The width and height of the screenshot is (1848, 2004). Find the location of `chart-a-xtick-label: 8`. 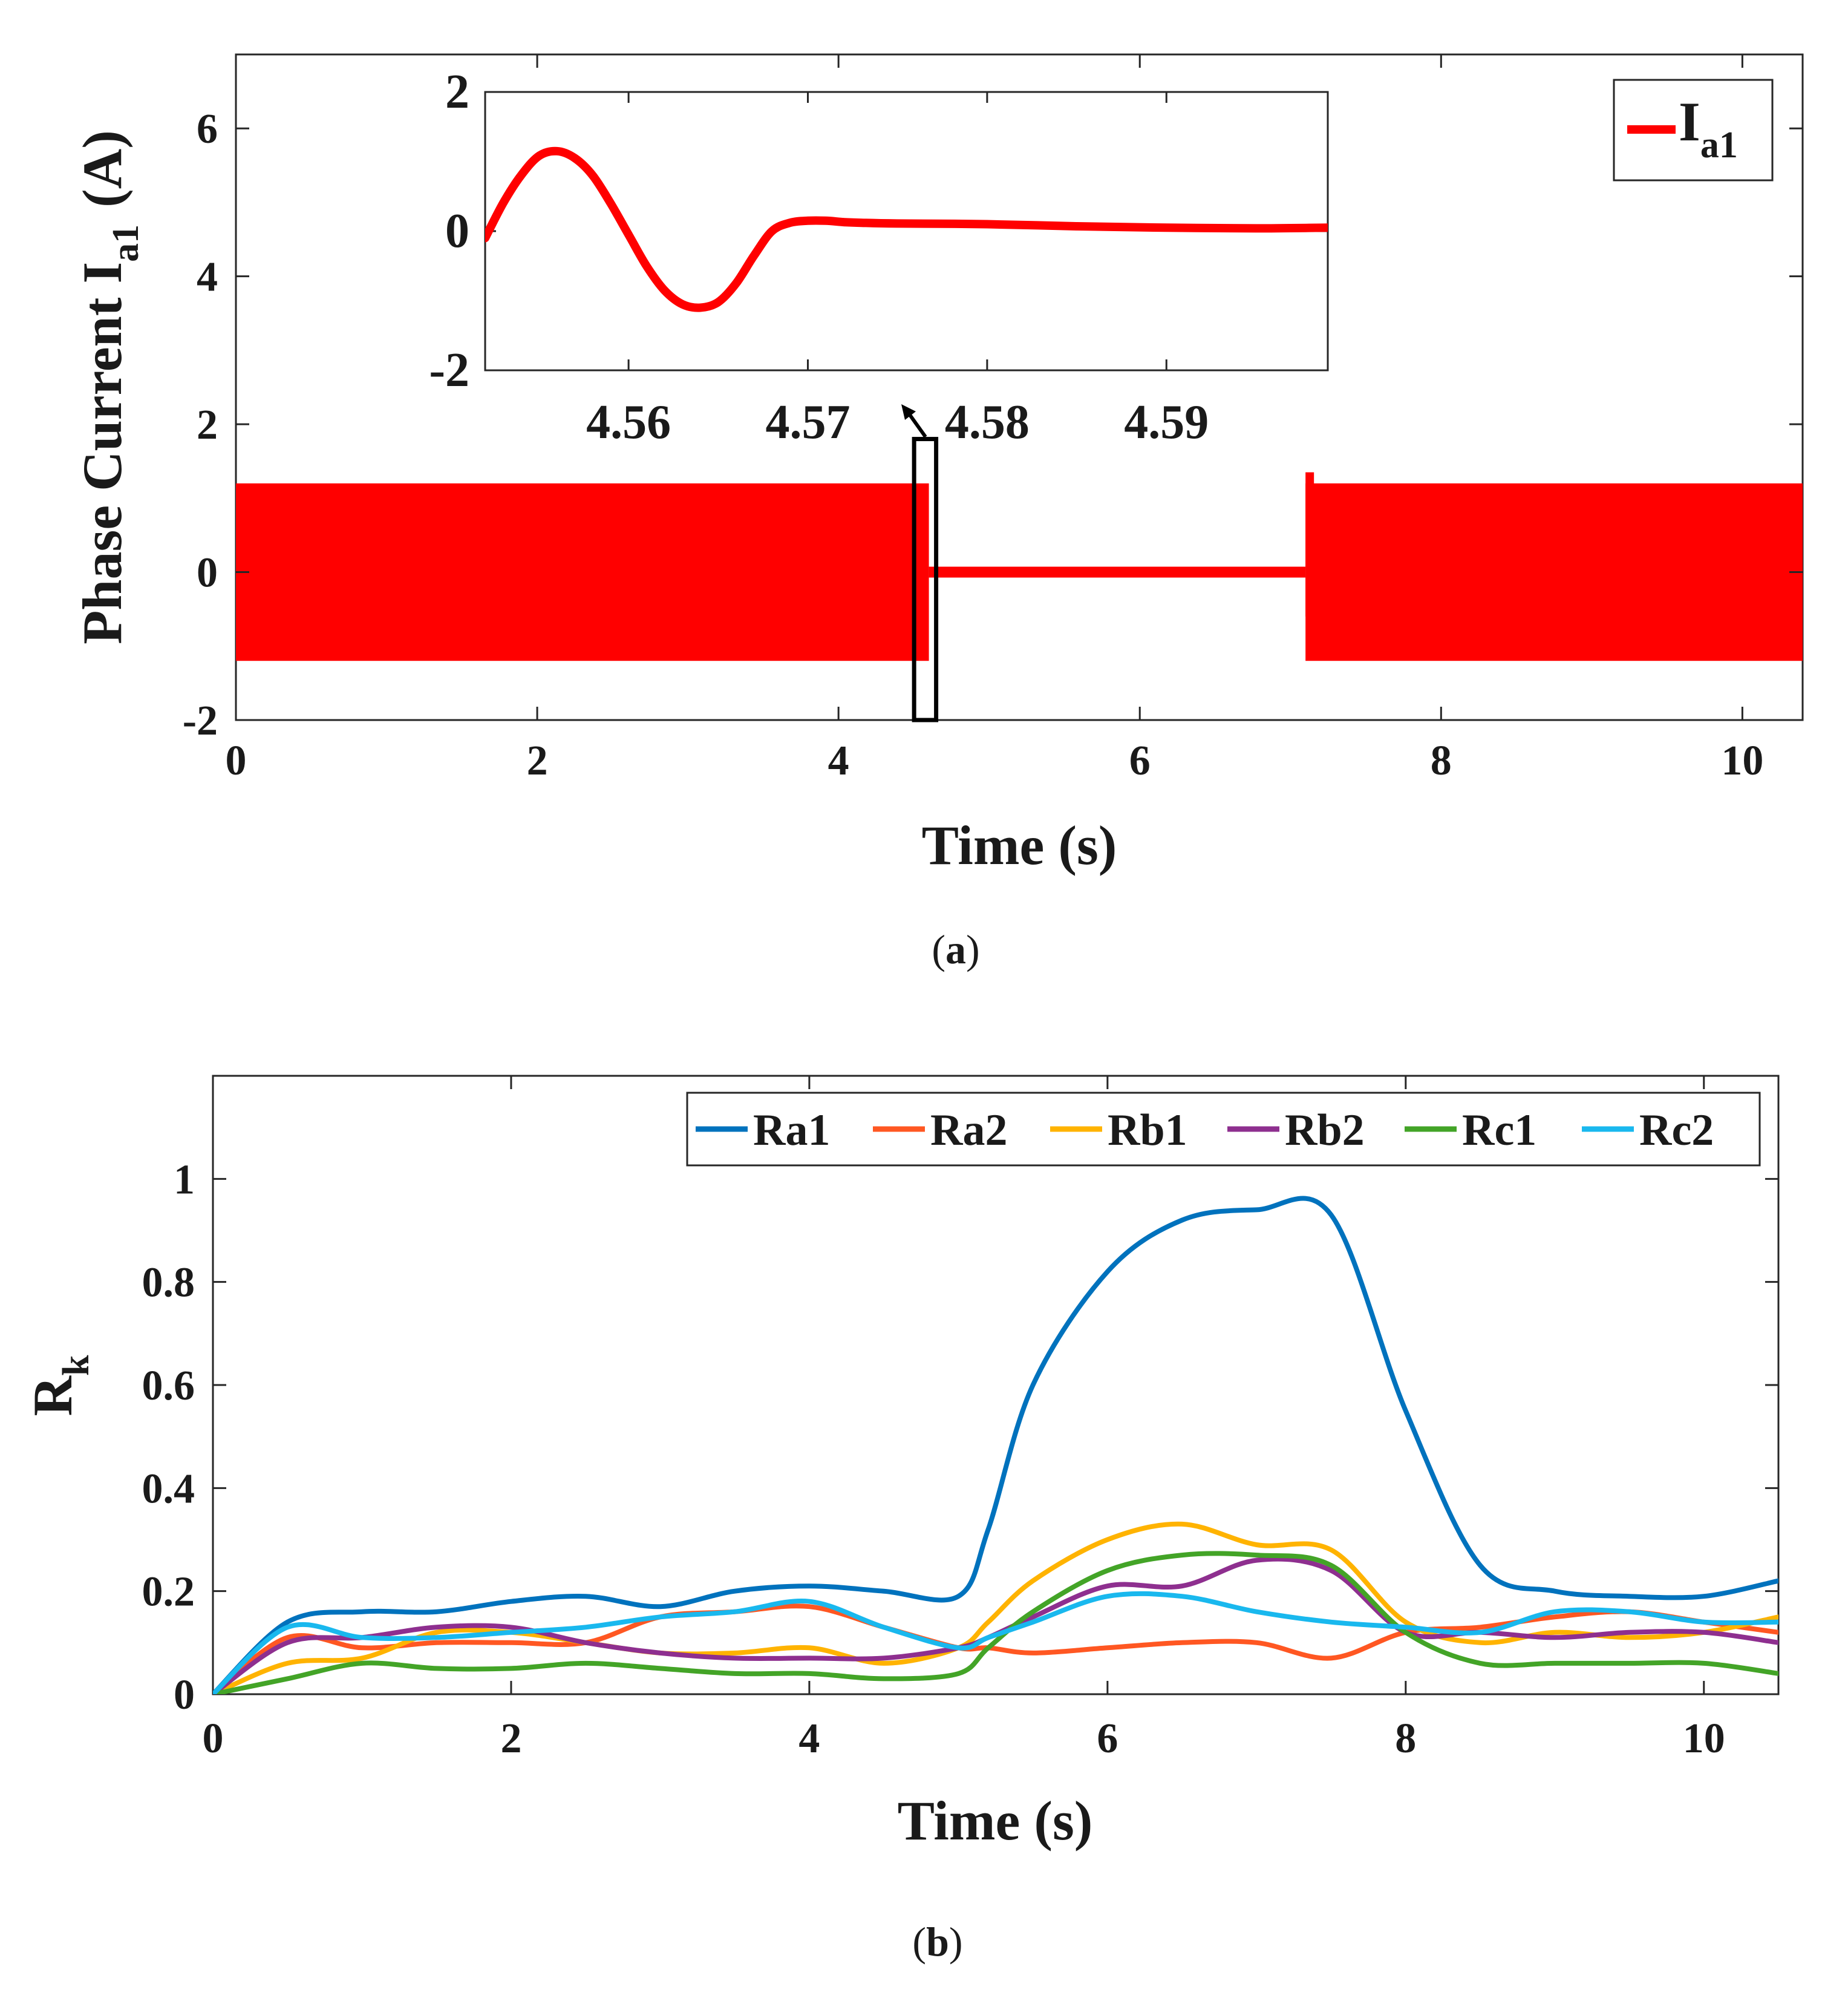

chart-a-xtick-label: 8 is located at coordinates (1442, 761).